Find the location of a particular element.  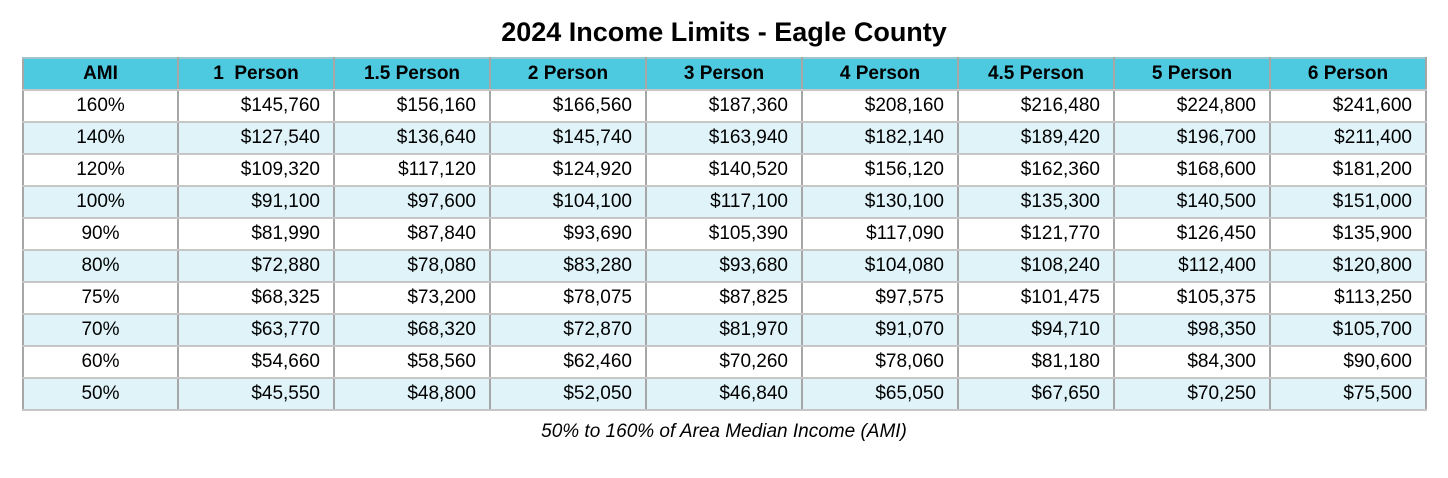

income-cell: $140,500 is located at coordinates (1192, 202).